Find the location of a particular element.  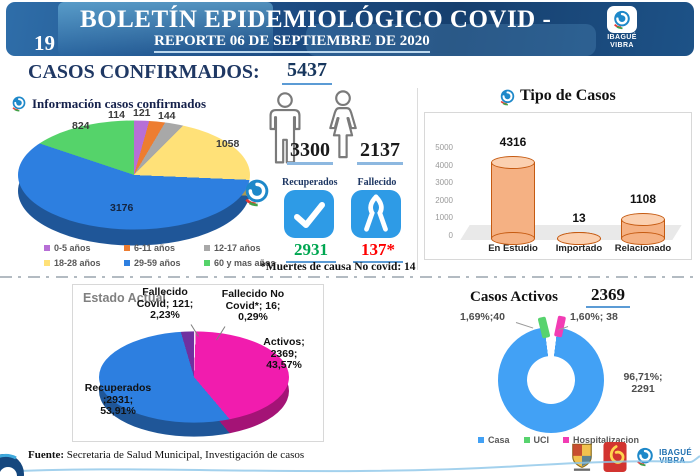

donut-hole is located at coordinates (551, 380).